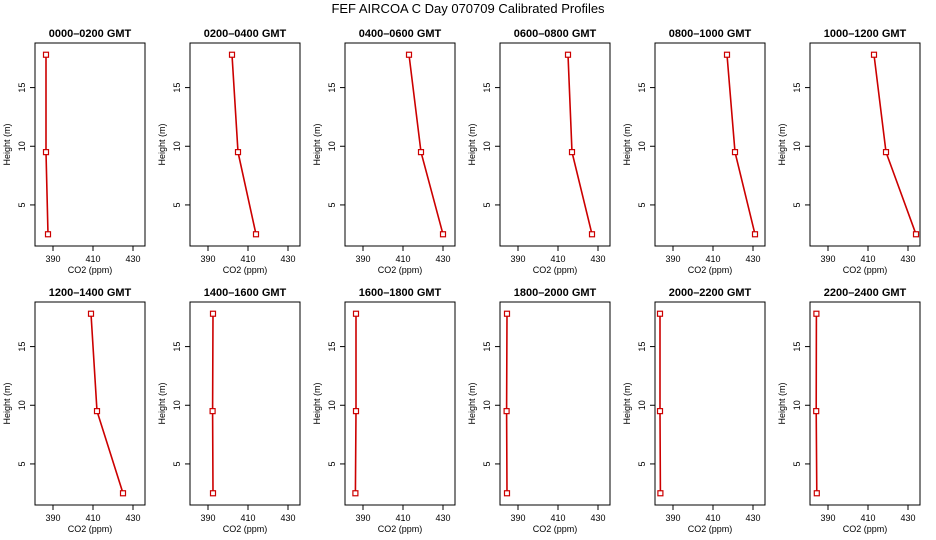 Image resolution: width=936 pixels, height=540 pixels. Describe the element at coordinates (245, 34) in the screenshot. I see `panel-title: 0200–0400 GMT` at that location.